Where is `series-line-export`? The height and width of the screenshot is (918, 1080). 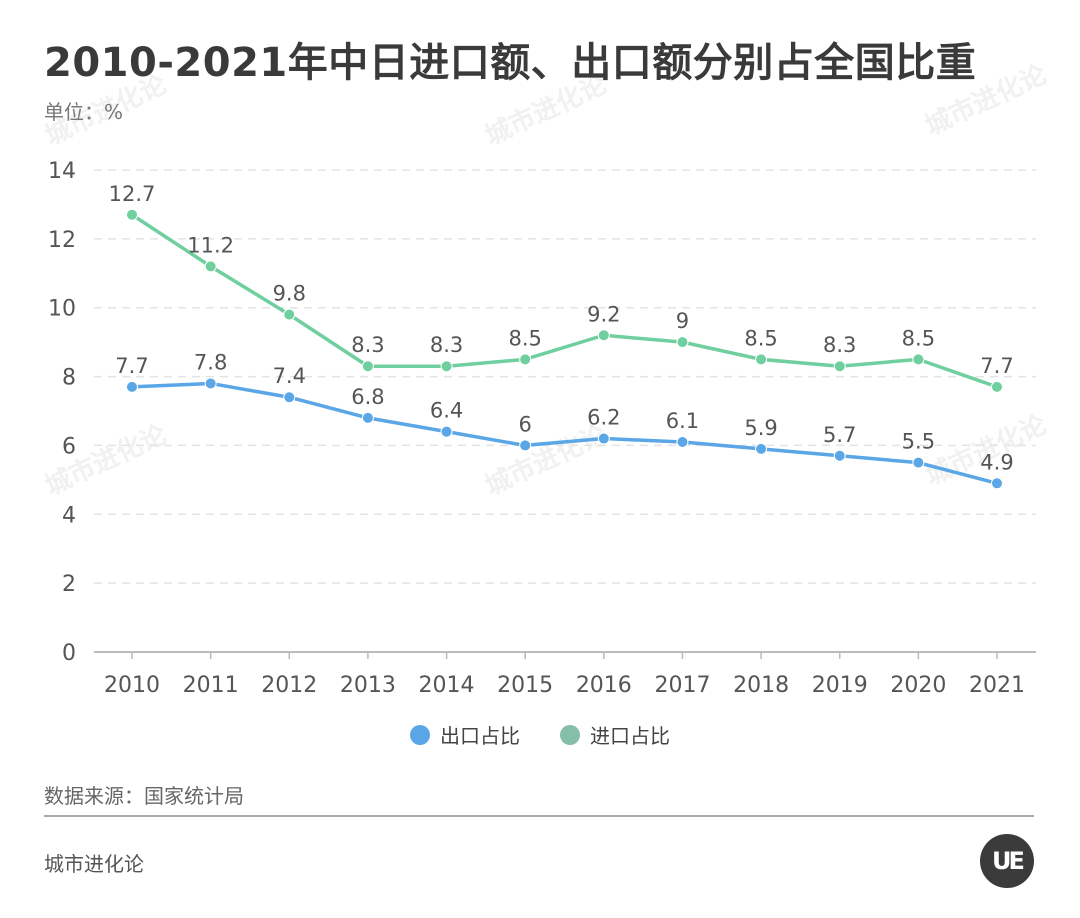
series-line-export is located at coordinates (564, 433).